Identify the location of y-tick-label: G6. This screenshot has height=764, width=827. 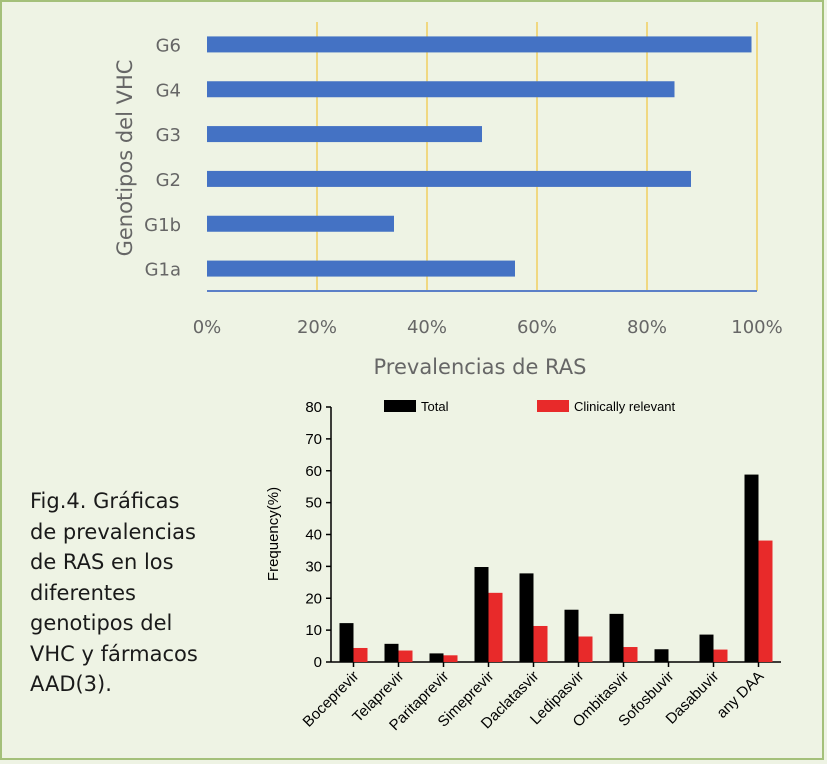
(168, 45).